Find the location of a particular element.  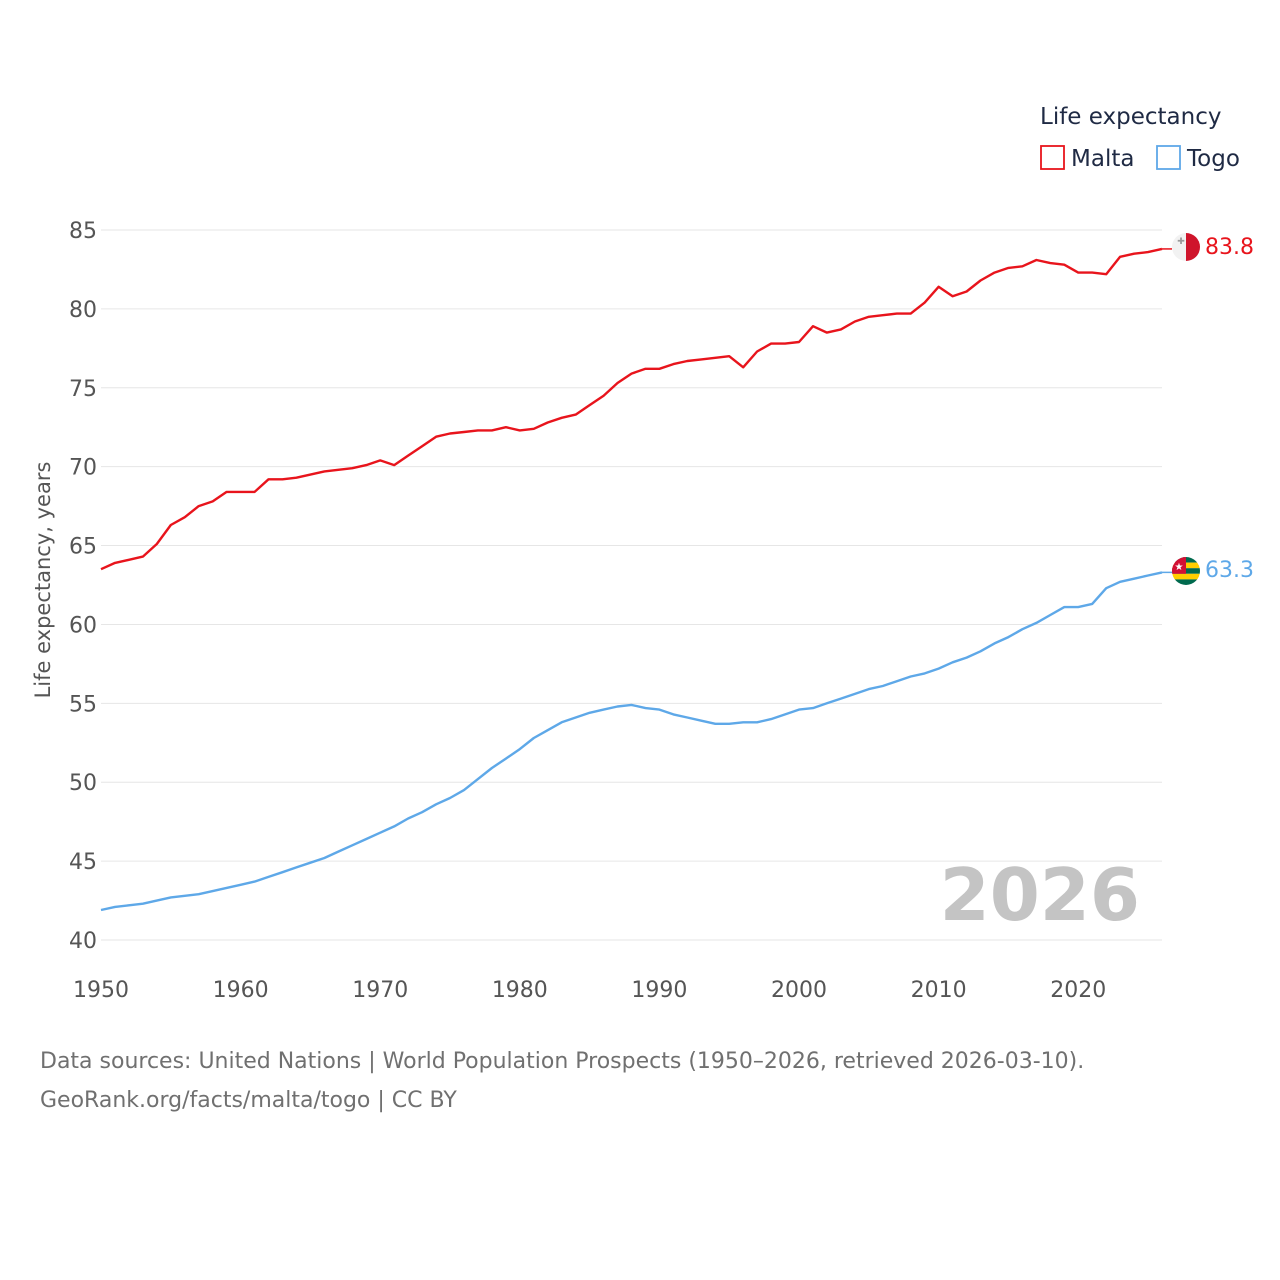

legend-label-malta: Malta is located at coordinates (1102, 159).